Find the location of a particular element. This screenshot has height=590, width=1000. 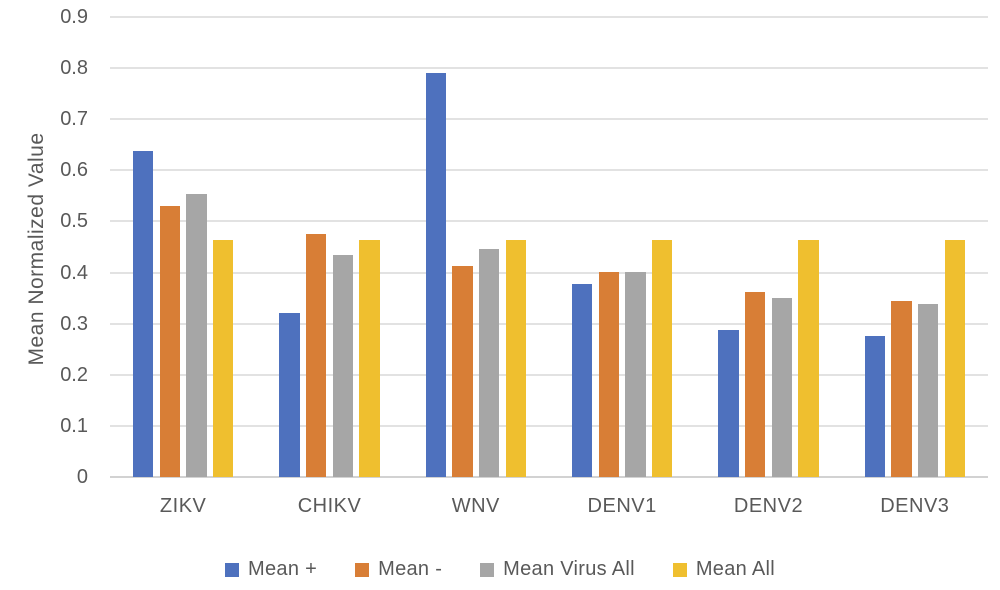

x-category-label: DENV2 is located at coordinates (768, 506).